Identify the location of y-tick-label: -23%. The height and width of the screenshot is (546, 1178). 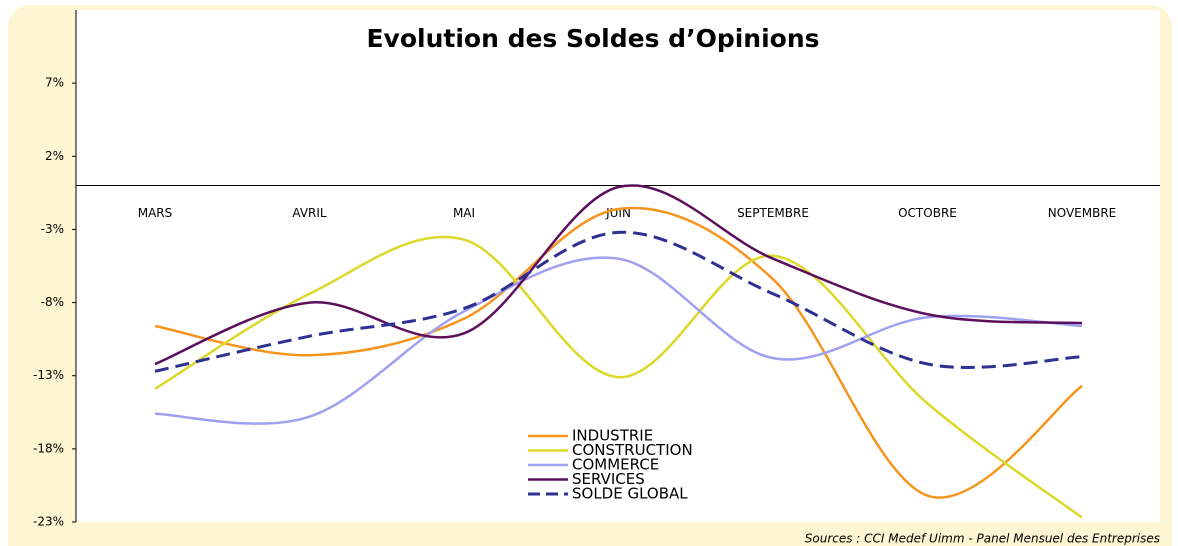
(48, 522).